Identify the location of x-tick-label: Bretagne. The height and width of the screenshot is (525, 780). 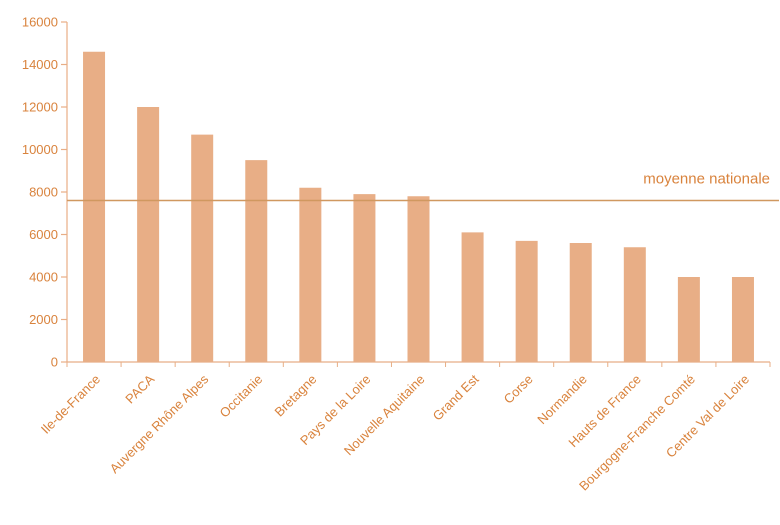
(296, 396).